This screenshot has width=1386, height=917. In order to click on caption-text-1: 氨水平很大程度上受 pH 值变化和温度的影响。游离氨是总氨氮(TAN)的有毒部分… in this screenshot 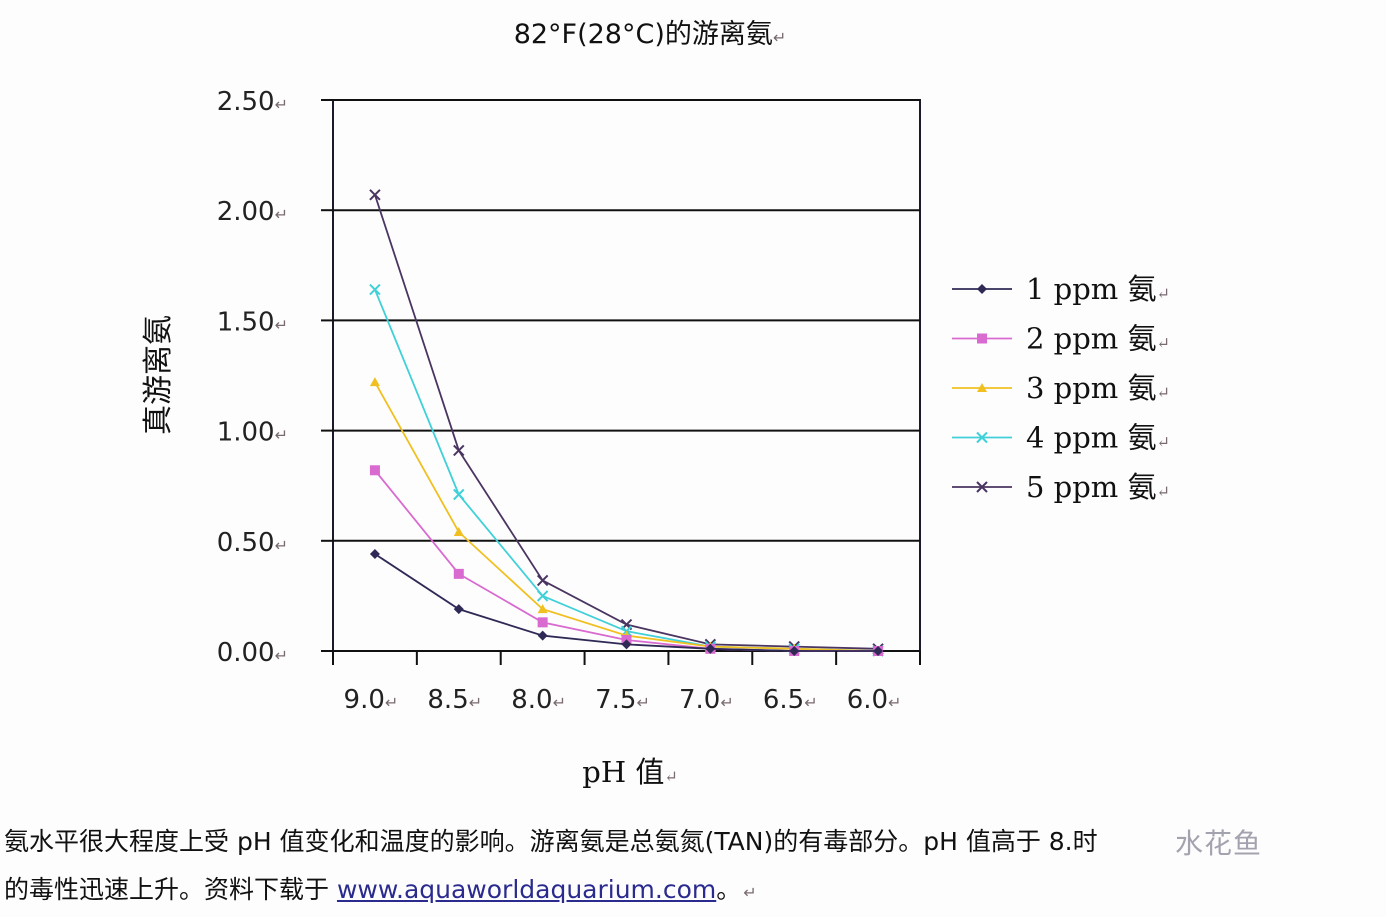, I will do `click(538, 841)`.